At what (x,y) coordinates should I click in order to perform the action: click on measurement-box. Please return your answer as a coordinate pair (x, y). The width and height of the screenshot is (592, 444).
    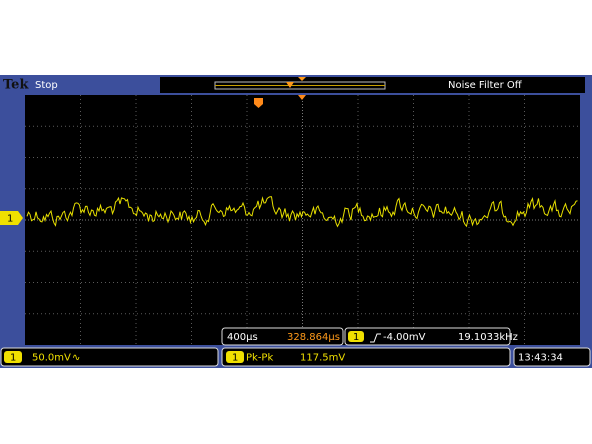
    Looking at the image, I should click on (366, 357).